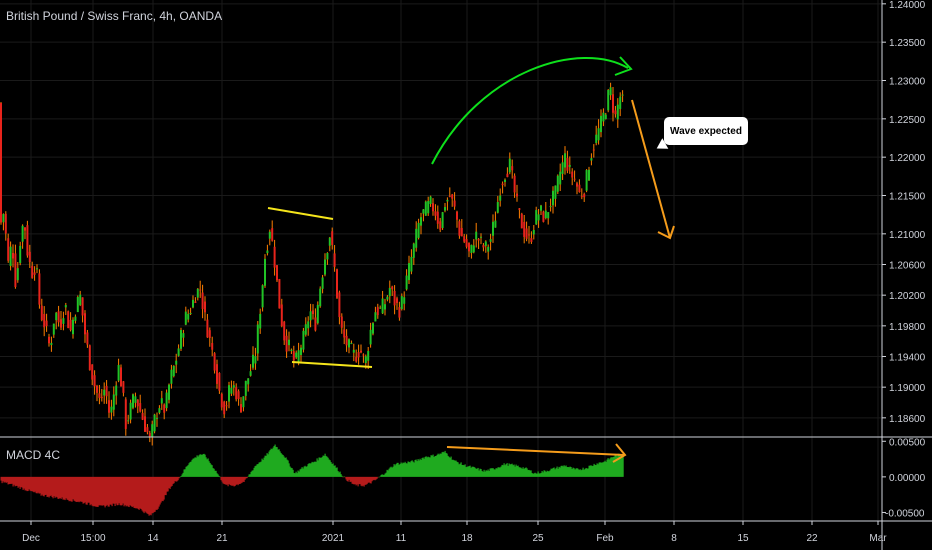 Image resolution: width=932 pixels, height=550 pixels. I want to click on wave-expected-callout: Wave expected, so click(706, 131).